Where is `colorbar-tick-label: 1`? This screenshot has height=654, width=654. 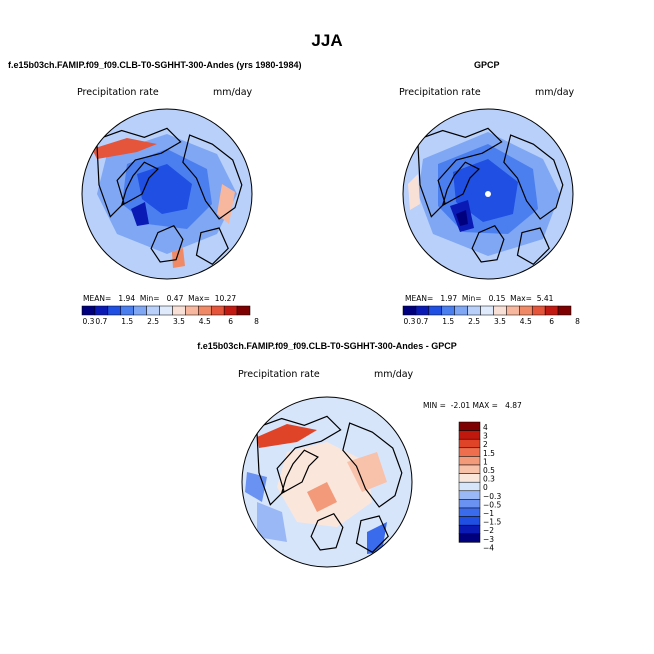
colorbar-tick-label: 1 is located at coordinates (485, 461).